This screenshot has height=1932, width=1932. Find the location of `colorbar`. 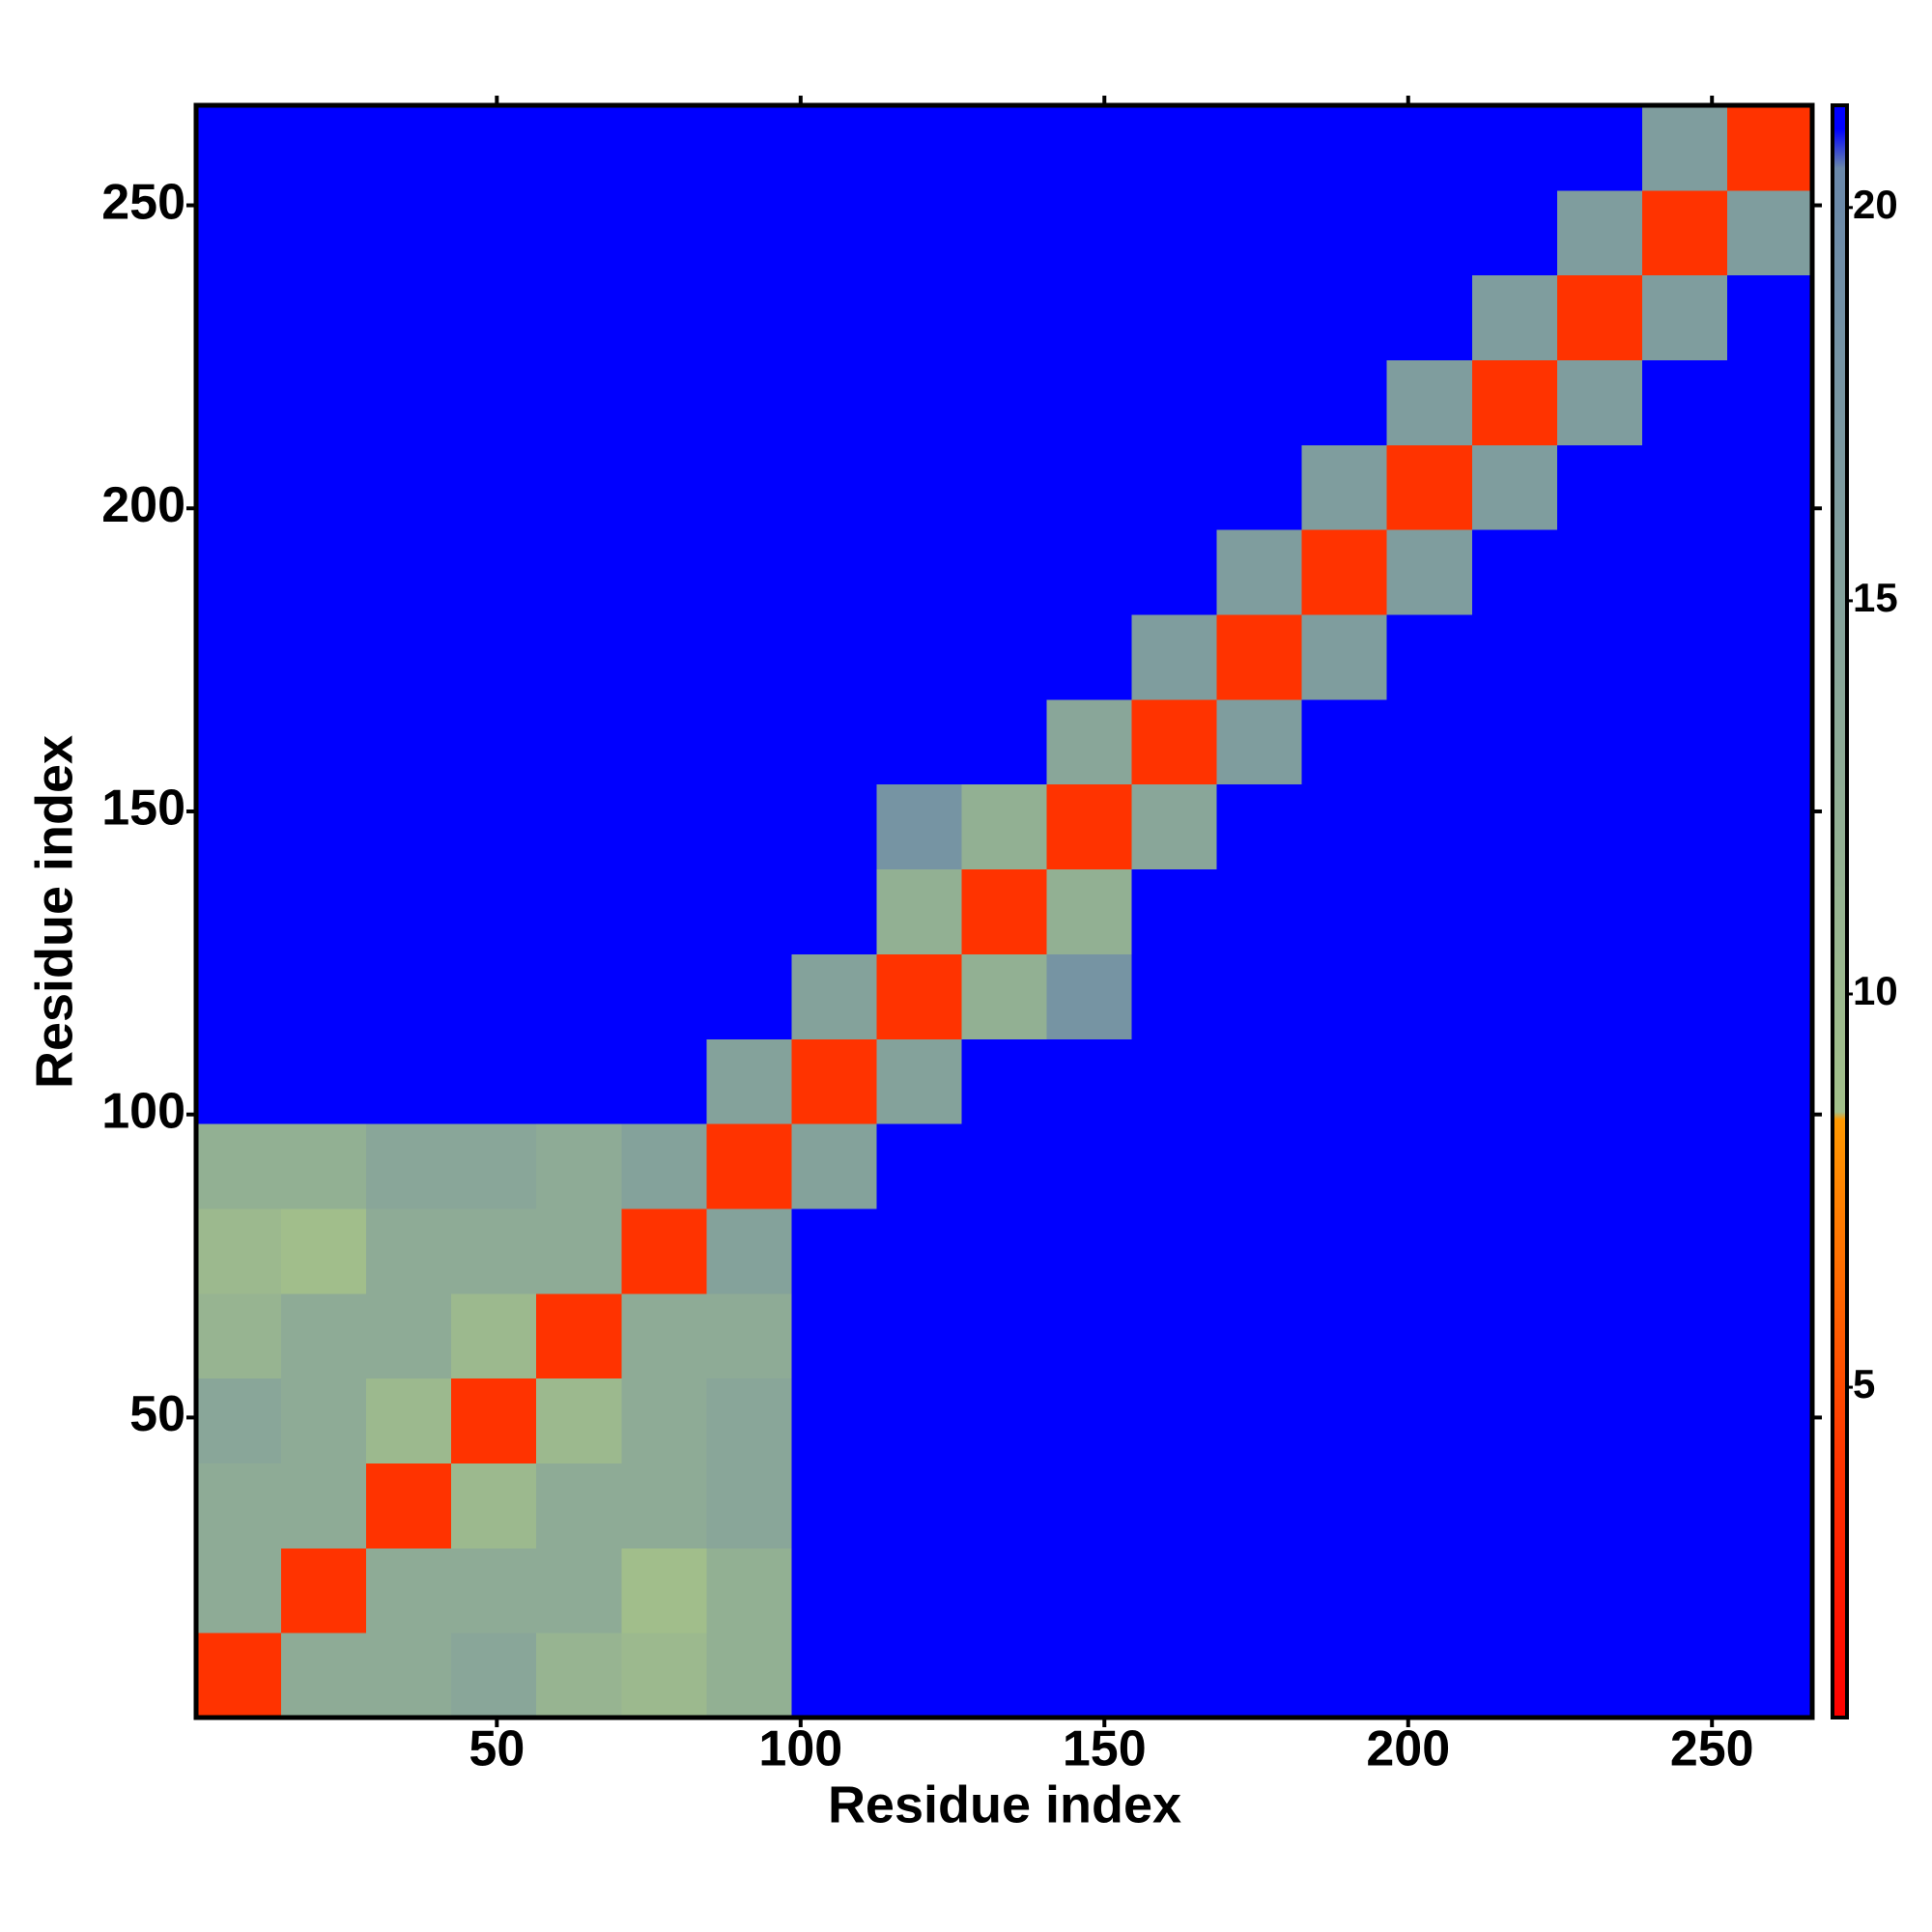

colorbar is located at coordinates (1840, 911).